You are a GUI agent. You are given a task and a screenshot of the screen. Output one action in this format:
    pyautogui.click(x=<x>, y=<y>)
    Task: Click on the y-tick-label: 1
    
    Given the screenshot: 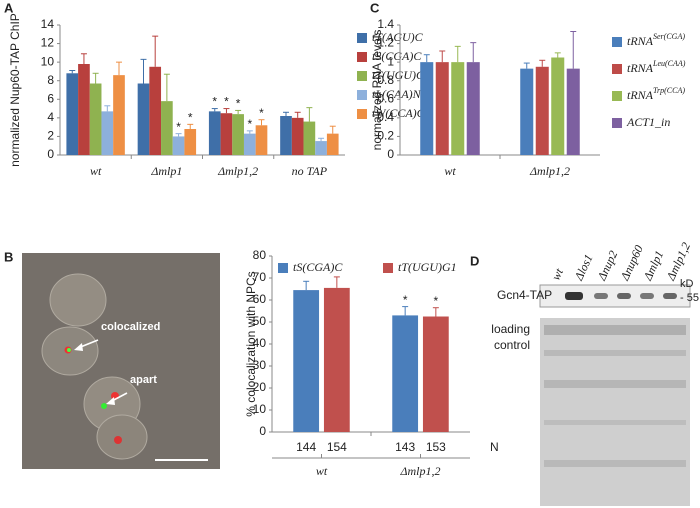 What is the action you would take?
    pyautogui.click(x=390, y=61)
    